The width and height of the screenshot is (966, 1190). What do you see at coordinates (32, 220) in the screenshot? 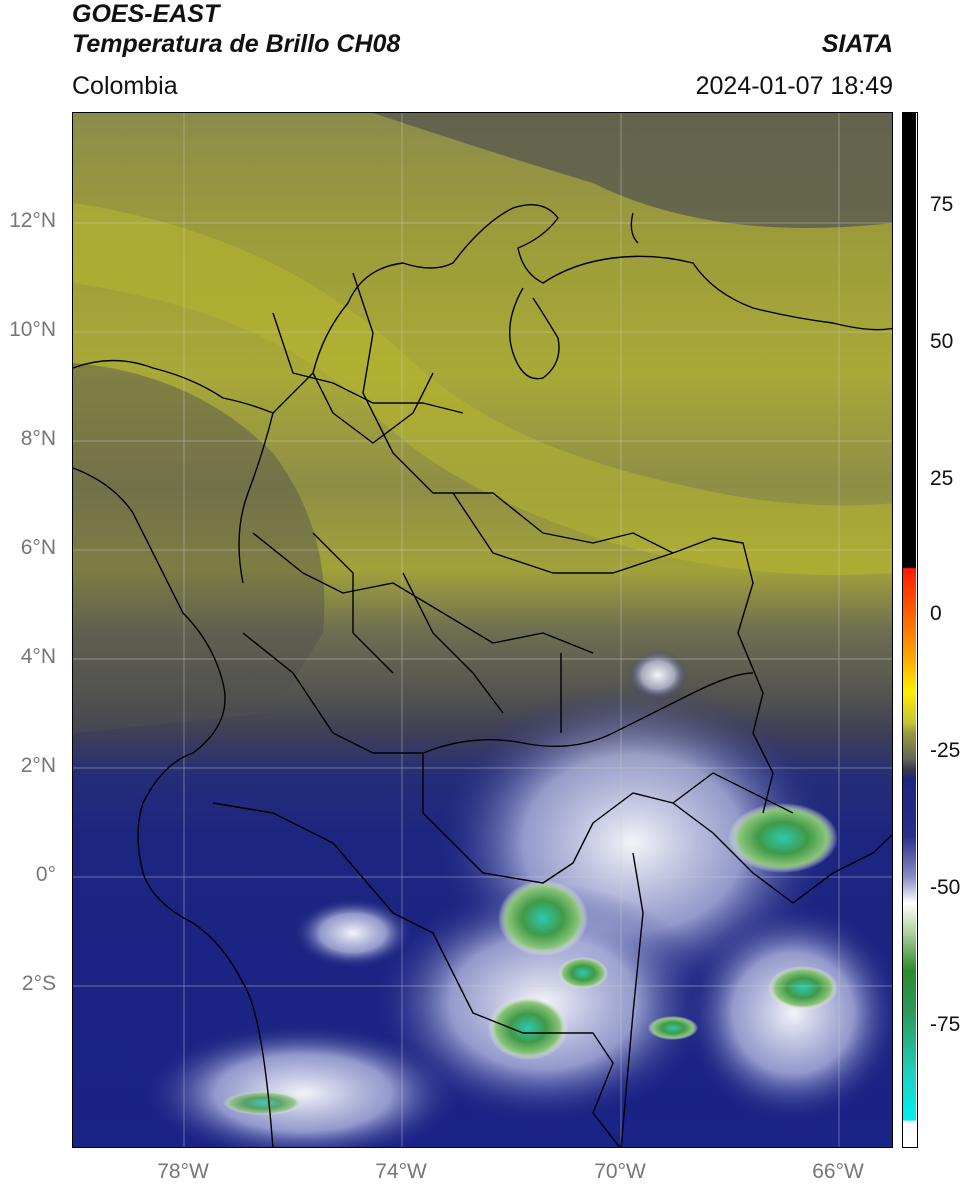
I see `lat-label: 12°N` at bounding box center [32, 220].